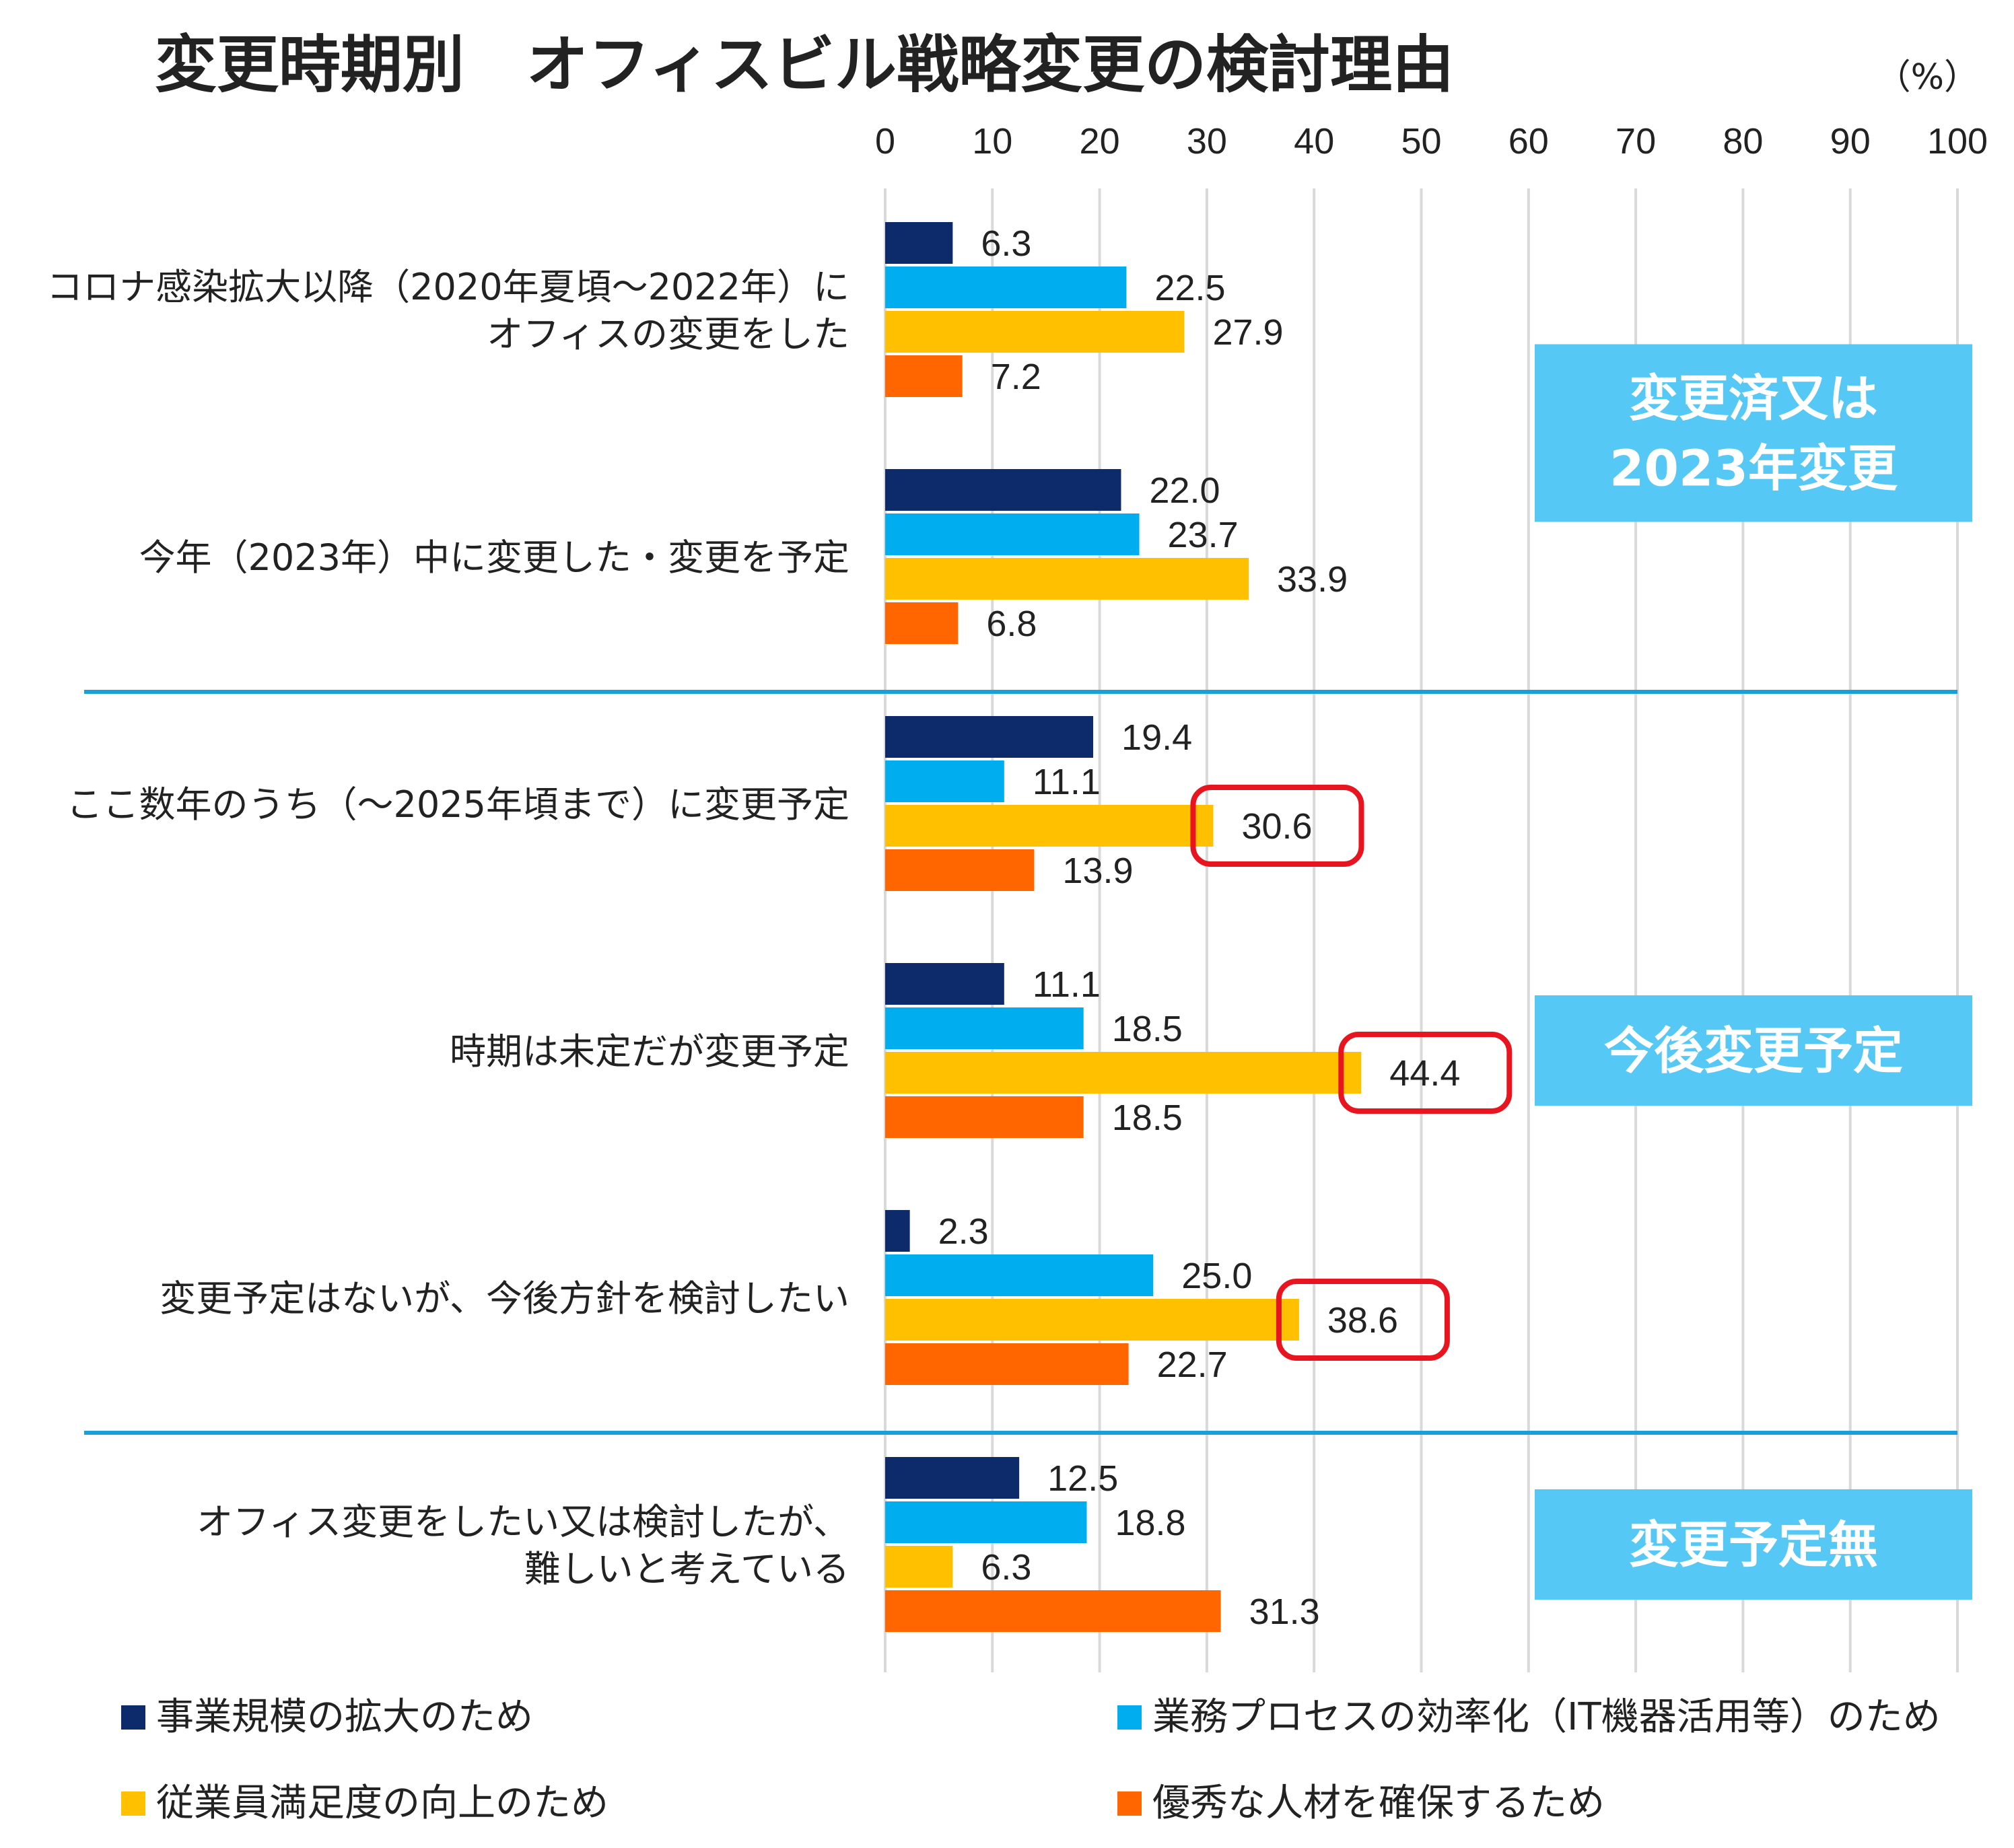 Image resolution: width=2014 pixels, height=1848 pixels. Describe the element at coordinates (1743, 141) in the screenshot. I see `x-tick-label: 80` at that location.